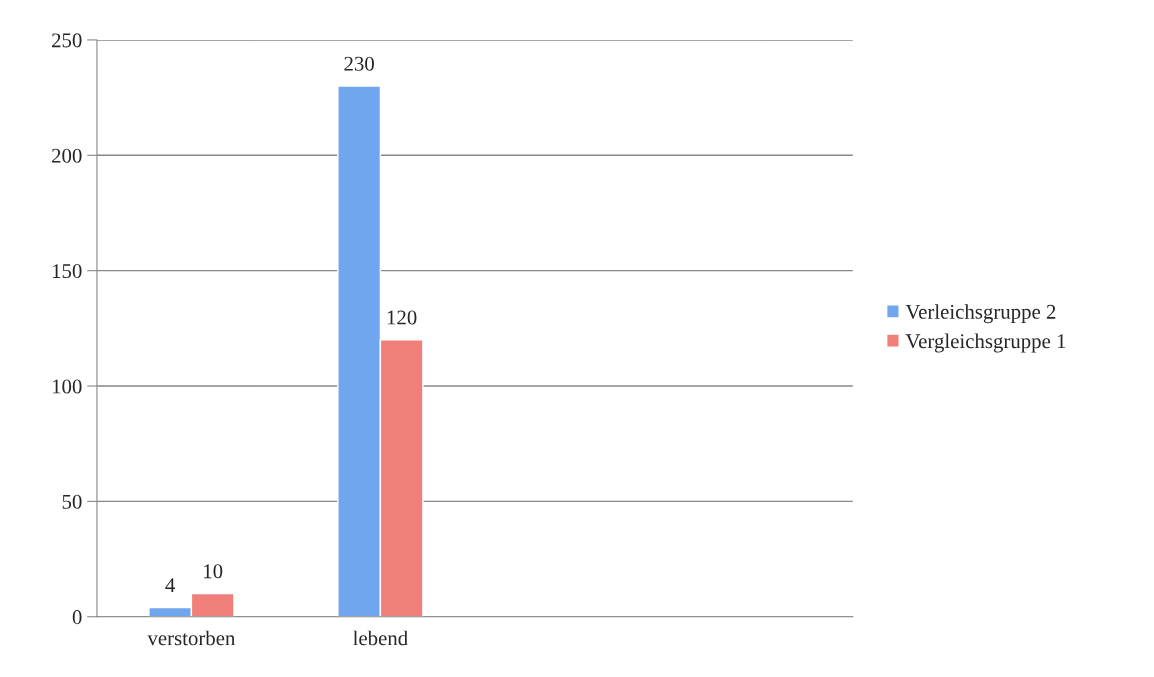 The height and width of the screenshot is (677, 1154). What do you see at coordinates (170, 585) in the screenshot?
I see `data-label: 4` at bounding box center [170, 585].